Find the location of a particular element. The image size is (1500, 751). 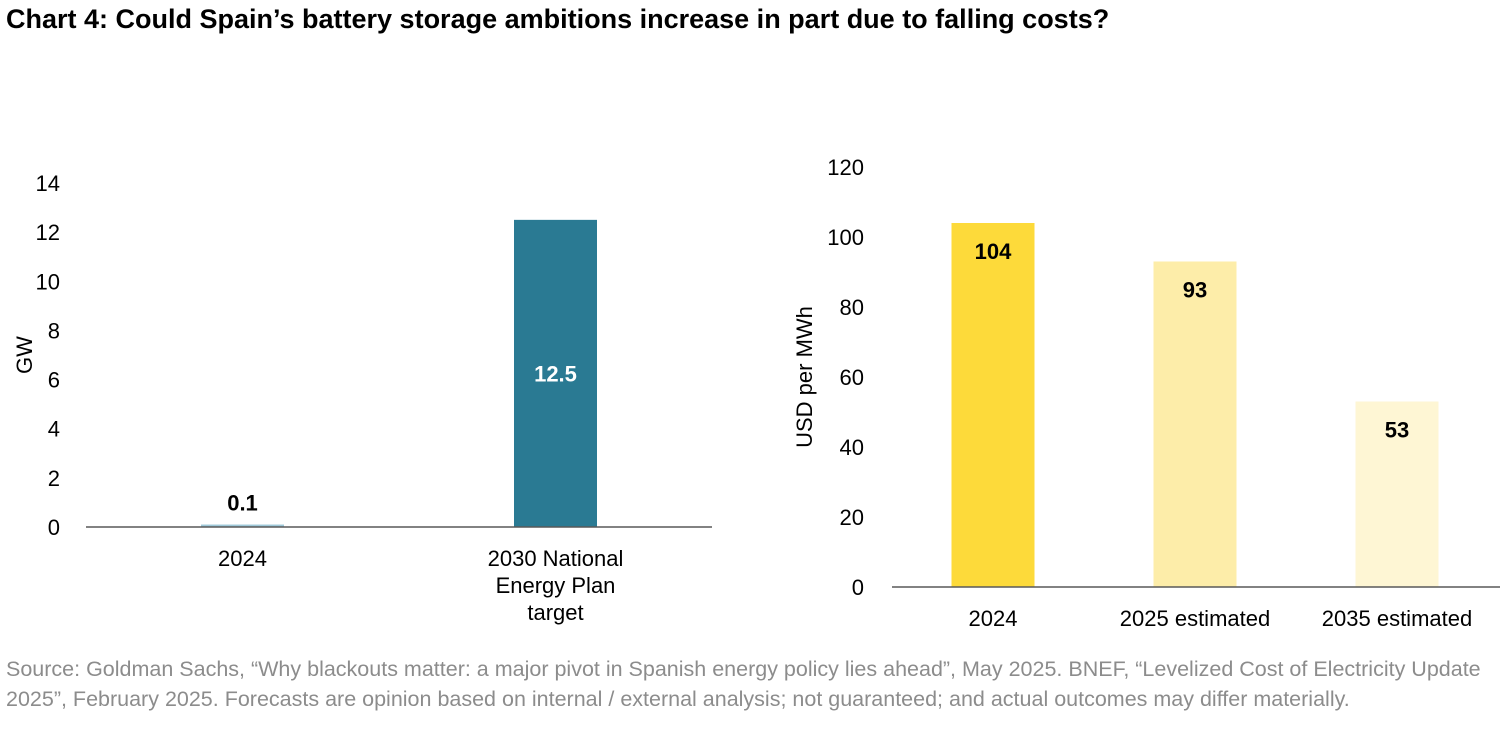

right-category-label-2-line-0: 2035 estimated is located at coordinates (1397, 618).